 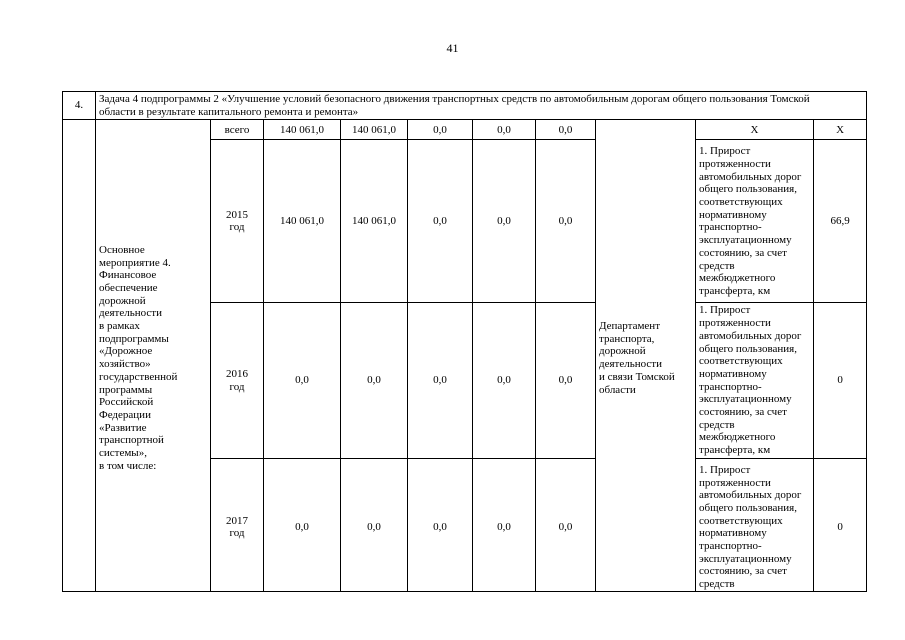 I want to click on cell-period-total: всего, so click(x=237, y=130).